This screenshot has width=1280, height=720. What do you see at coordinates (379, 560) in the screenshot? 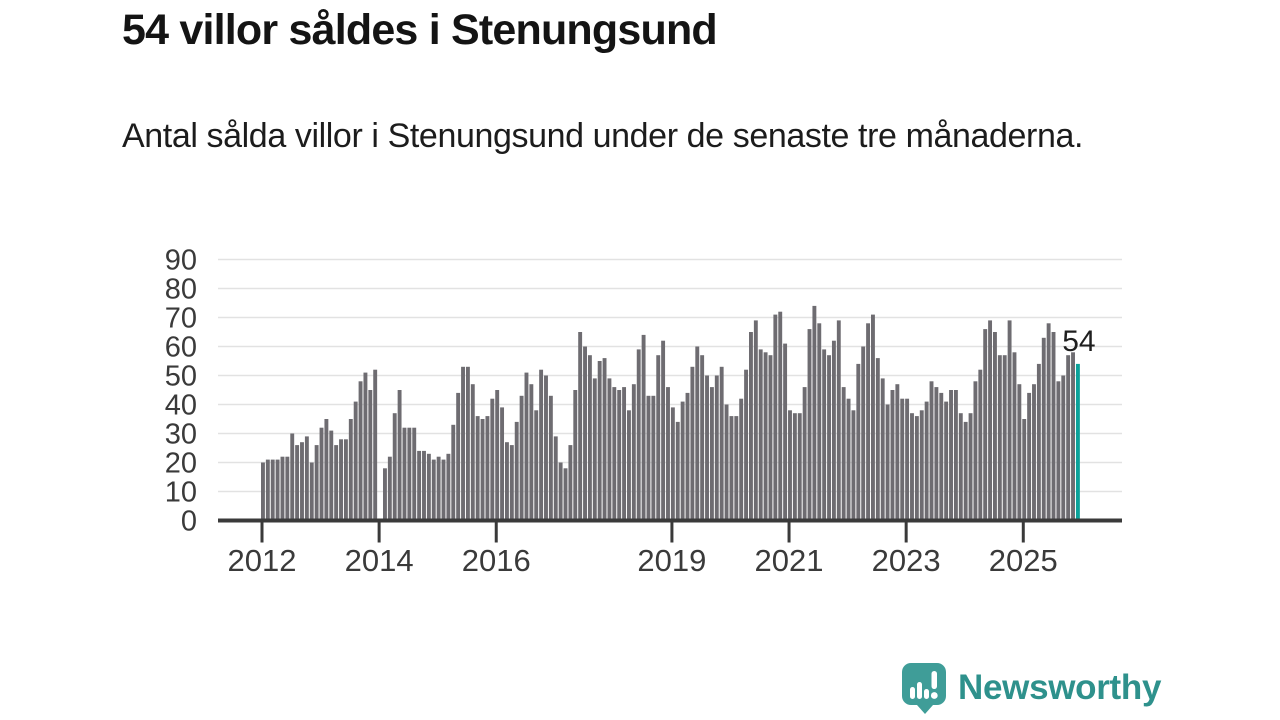
I see `x-tick-label: 2014` at bounding box center [379, 560].